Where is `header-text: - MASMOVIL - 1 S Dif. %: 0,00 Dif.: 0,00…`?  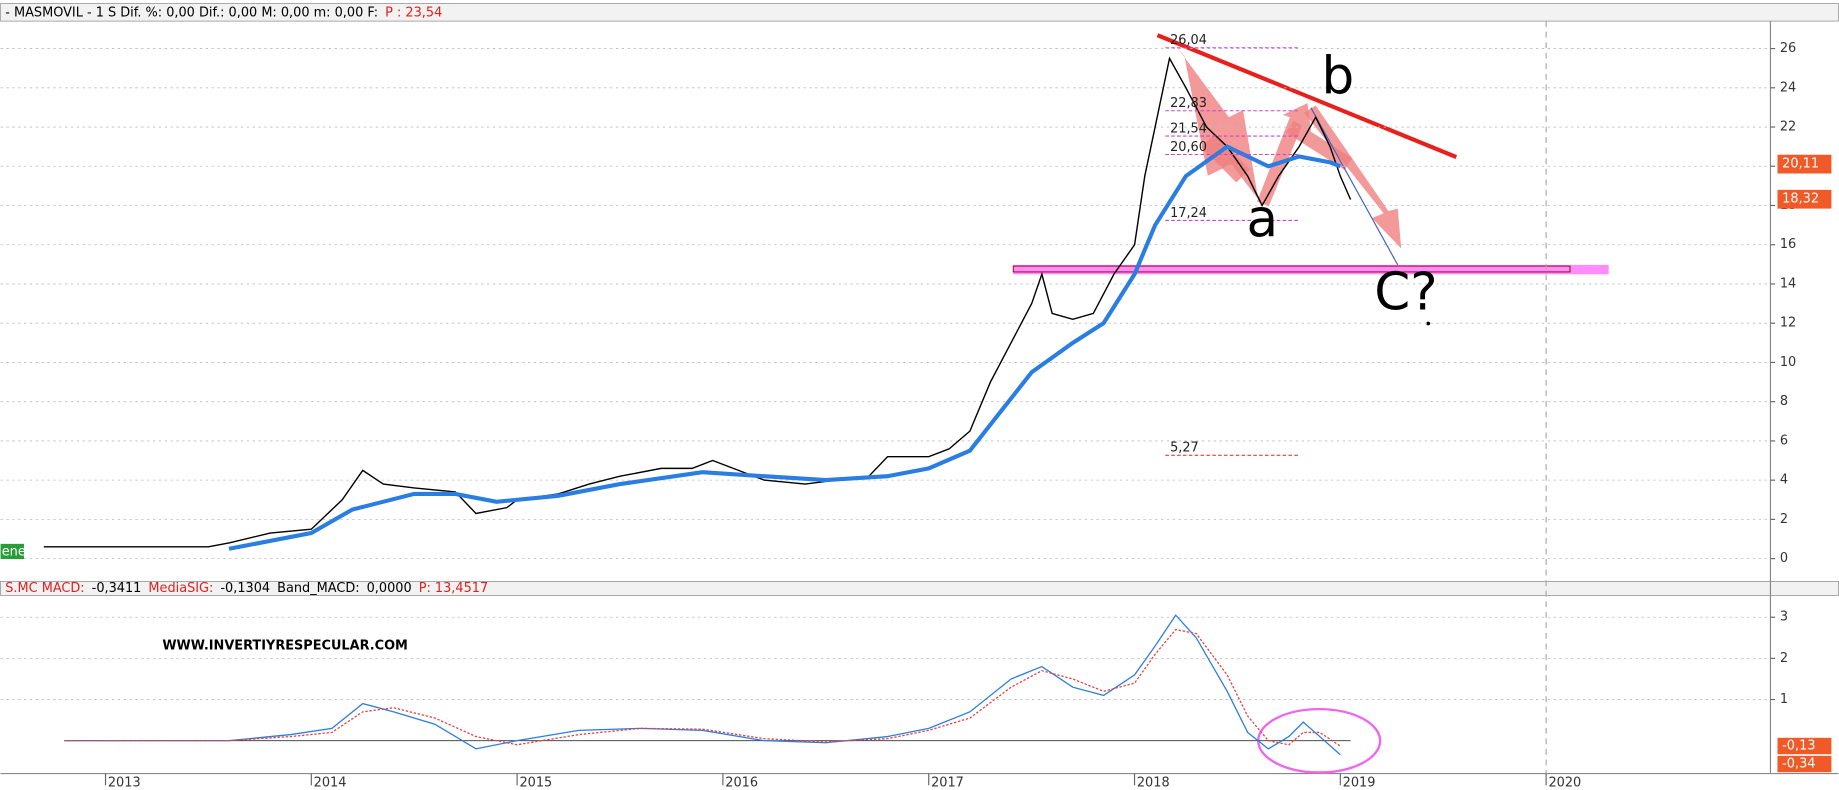 header-text: - MASMOVIL - 1 S Dif. %: 0,00 Dif.: 0,00… is located at coordinates (191, 12).